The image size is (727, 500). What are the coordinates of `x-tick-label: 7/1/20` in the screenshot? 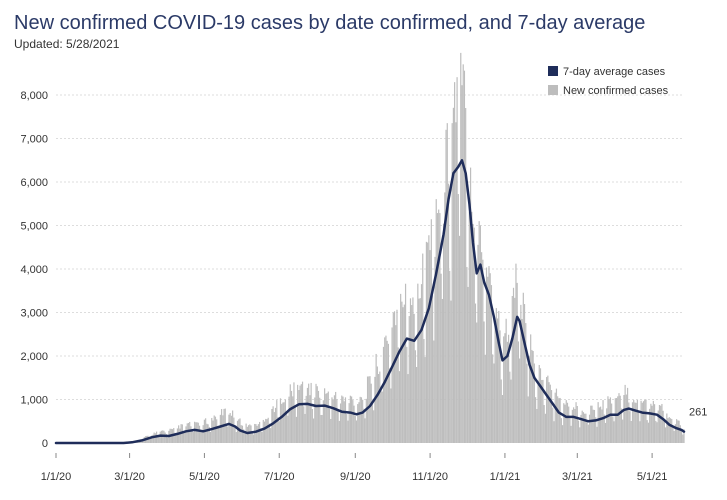 It's located at (279, 477).